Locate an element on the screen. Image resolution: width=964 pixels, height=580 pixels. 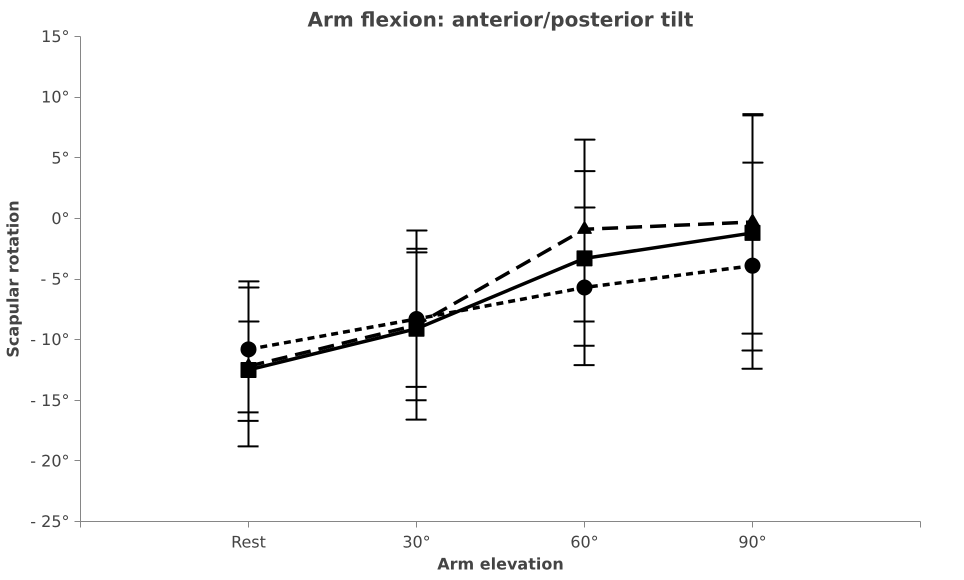
y-tick-label: - 25° is located at coordinates (50, 521).